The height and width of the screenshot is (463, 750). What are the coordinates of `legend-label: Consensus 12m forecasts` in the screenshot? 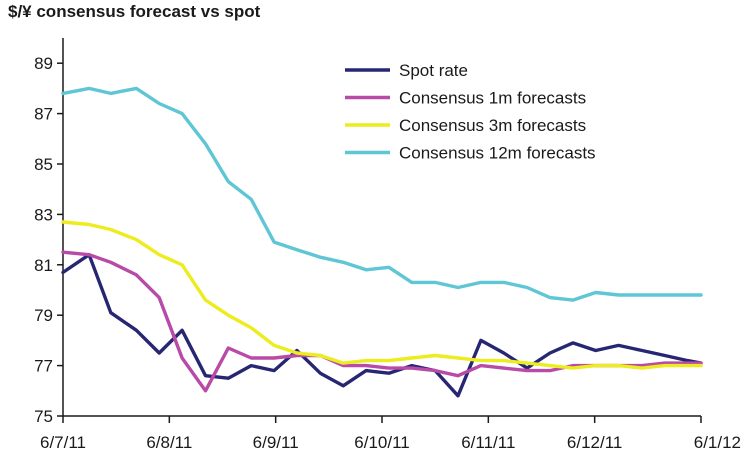 It's located at (497, 153).